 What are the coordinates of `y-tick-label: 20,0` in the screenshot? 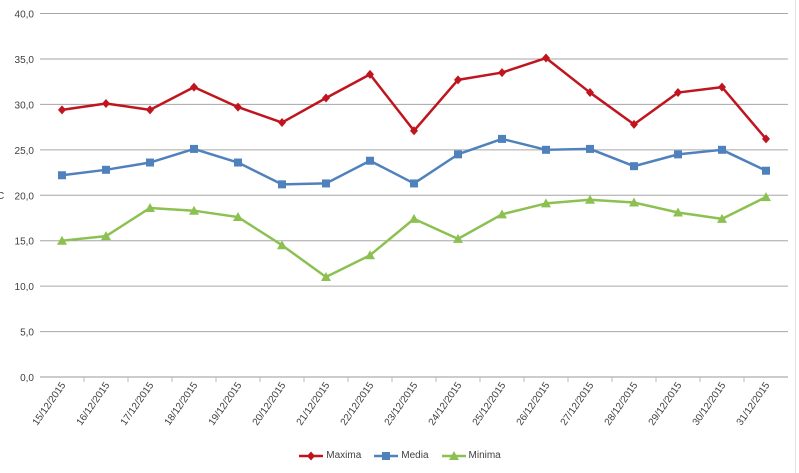 It's located at (25, 196).